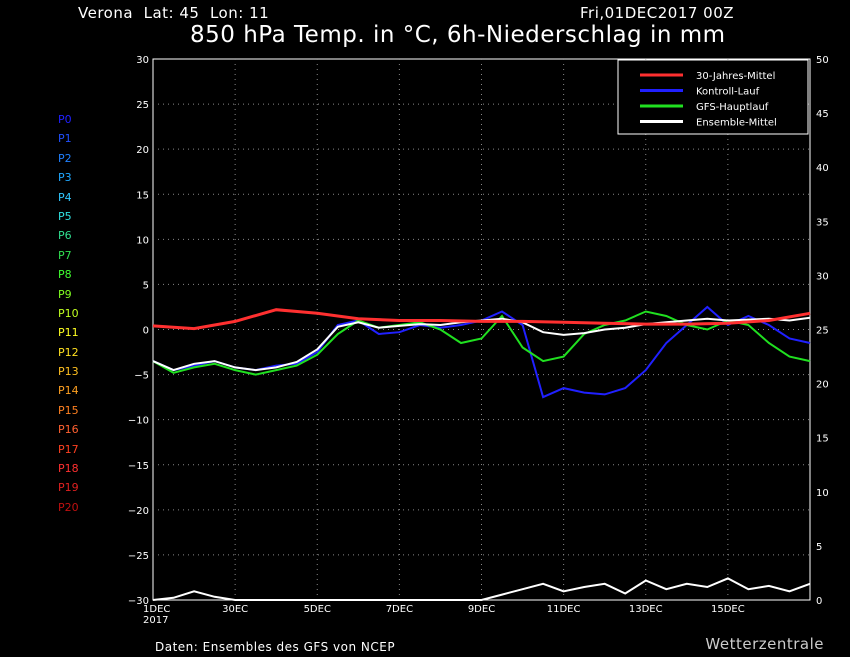 The height and width of the screenshot is (657, 850). What do you see at coordinates (728, 609) in the screenshot?
I see `x-tick-label: 15DEC` at bounding box center [728, 609].